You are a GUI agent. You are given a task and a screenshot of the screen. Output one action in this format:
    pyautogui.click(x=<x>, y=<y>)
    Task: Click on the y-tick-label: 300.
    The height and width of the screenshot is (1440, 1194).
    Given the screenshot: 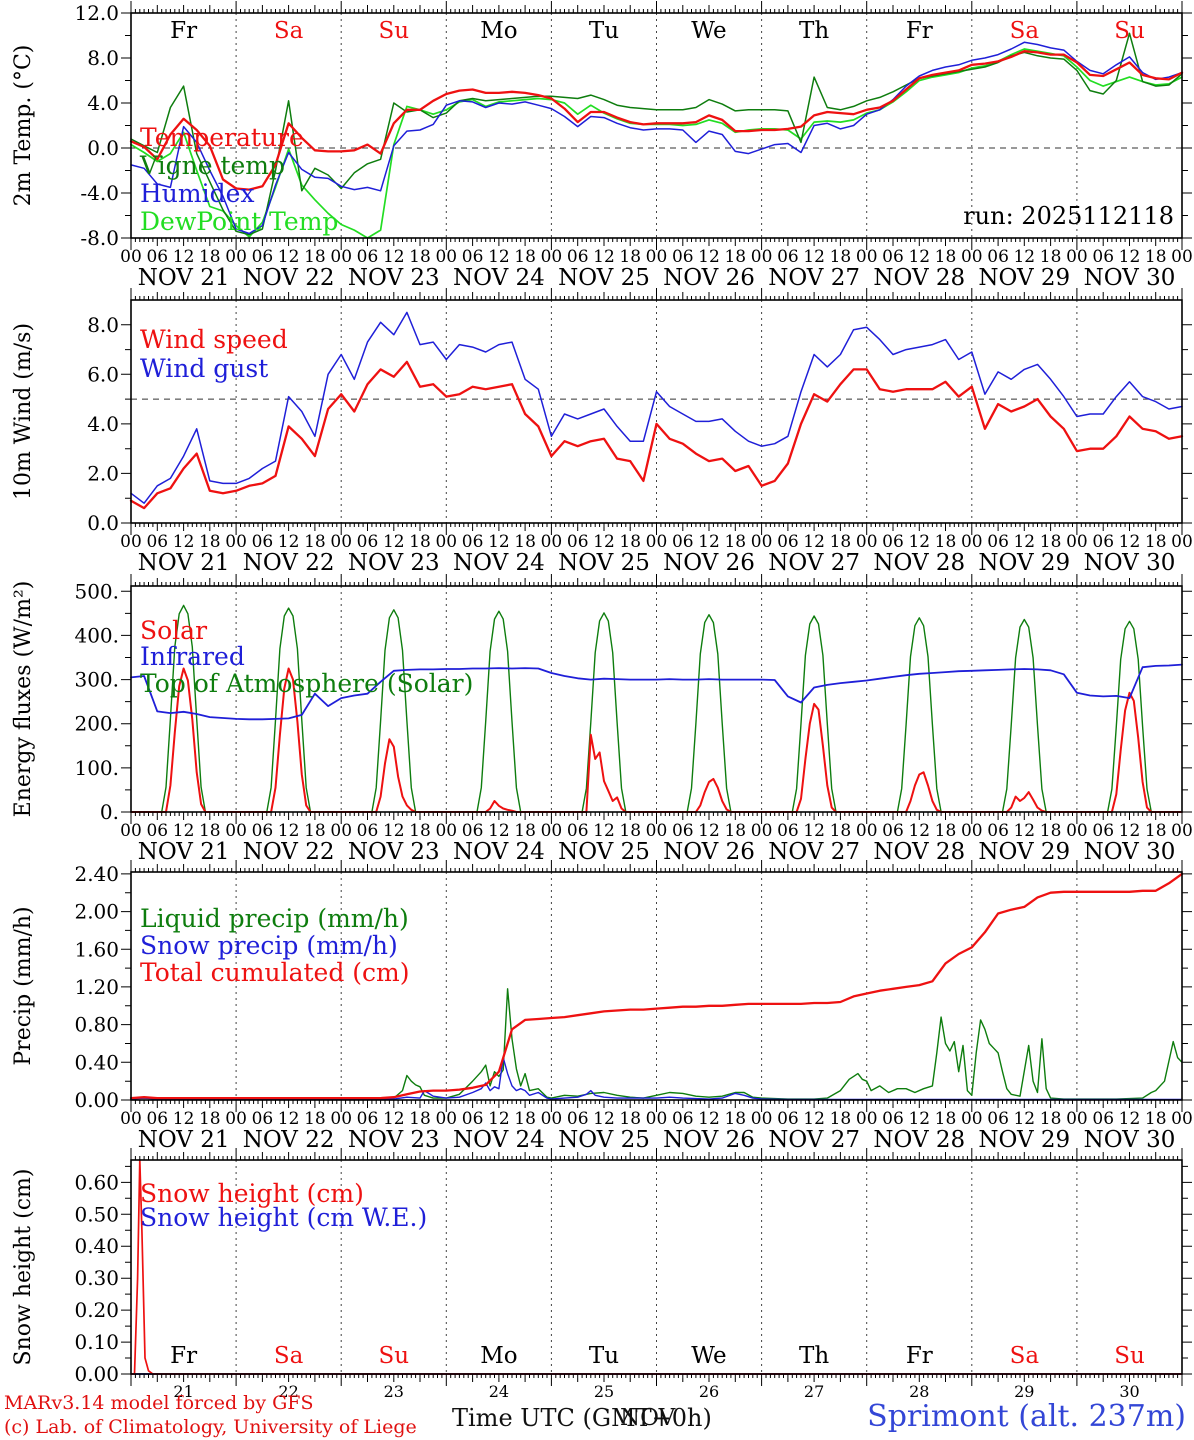 What is the action you would take?
    pyautogui.click(x=96, y=680)
    